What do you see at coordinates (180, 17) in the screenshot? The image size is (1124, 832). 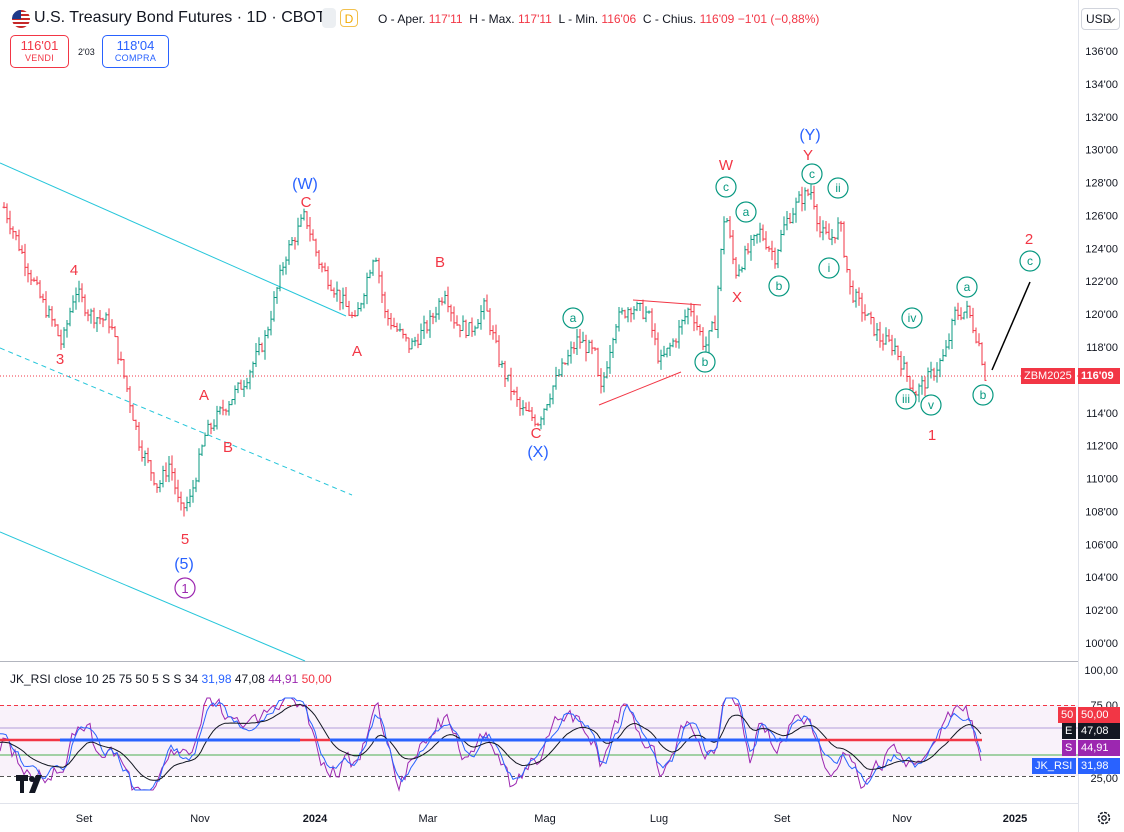 I see `symbol-title: U.S. Treasury Bond Futures · 1D · CBOT` at bounding box center [180, 17].